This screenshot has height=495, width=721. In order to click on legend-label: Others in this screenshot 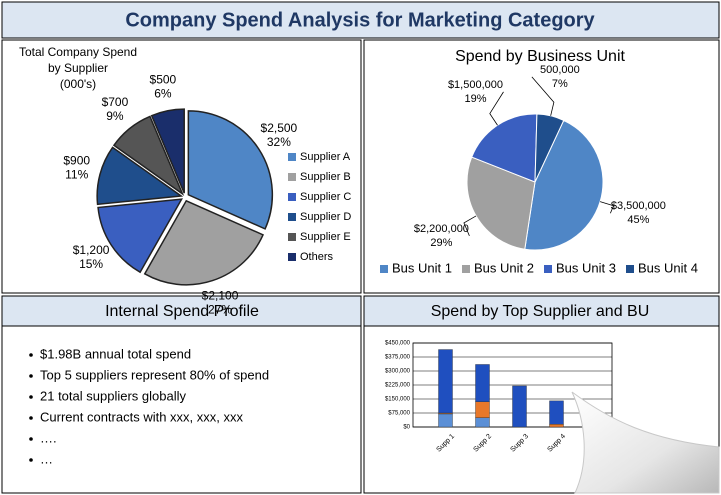, I will do `click(317, 257)`.